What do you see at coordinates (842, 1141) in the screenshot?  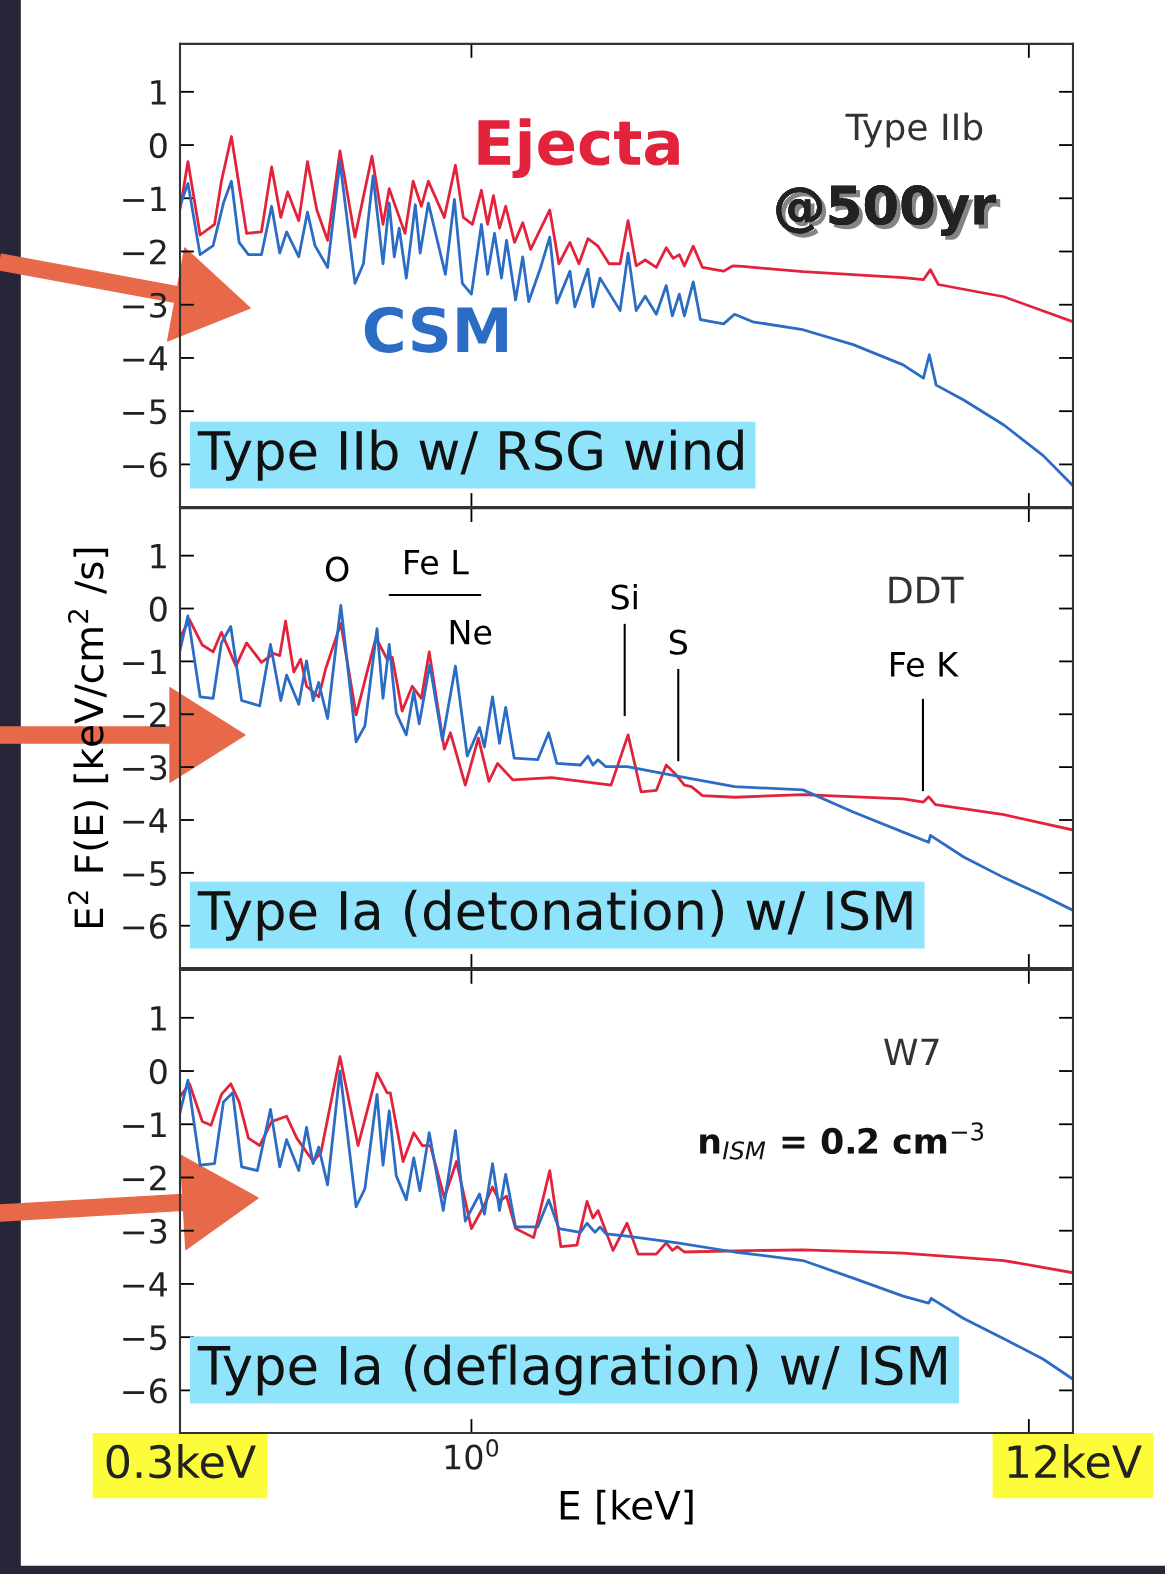 I see `annotation: n$_{ISM}$ = 0.2 cm$^{−3}$` at bounding box center [842, 1141].